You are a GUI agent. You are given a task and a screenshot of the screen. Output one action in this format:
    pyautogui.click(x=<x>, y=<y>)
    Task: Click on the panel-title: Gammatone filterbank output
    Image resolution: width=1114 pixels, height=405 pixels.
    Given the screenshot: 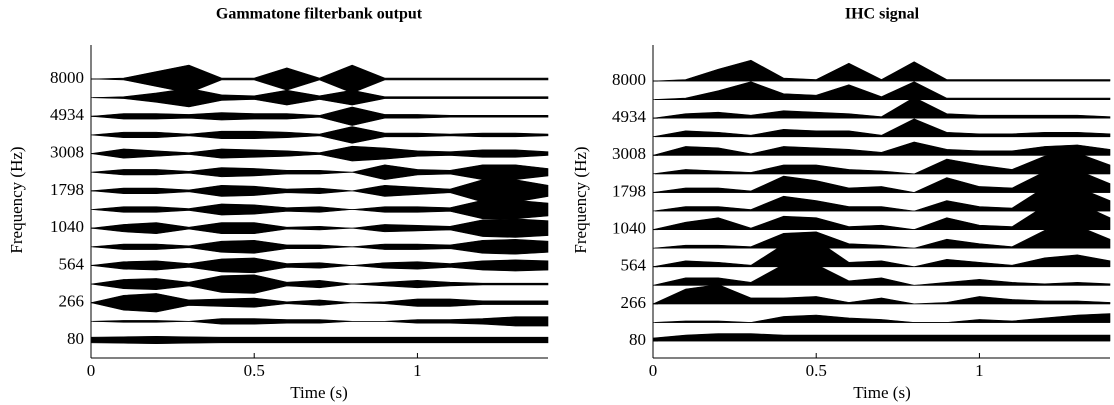 What is the action you would take?
    pyautogui.click(x=319, y=14)
    